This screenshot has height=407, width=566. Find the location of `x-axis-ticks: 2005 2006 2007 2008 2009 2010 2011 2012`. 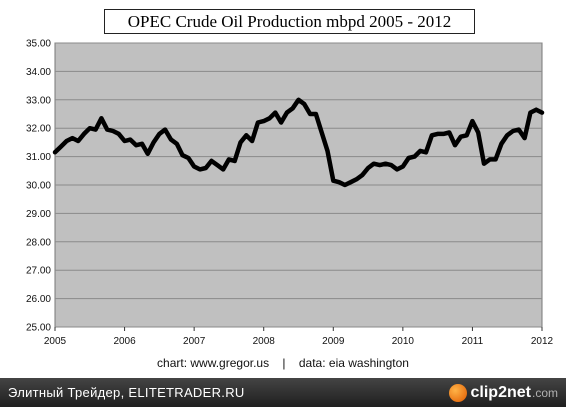

x-axis-ticks: 2005 2006 2007 2008 2009 2010 2011 2012 is located at coordinates (299, 337).